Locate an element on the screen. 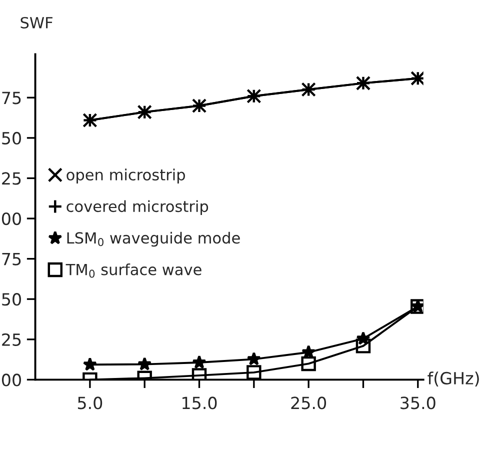  legend-label: TM$_{0}$ surface wave is located at coordinates (134, 270).